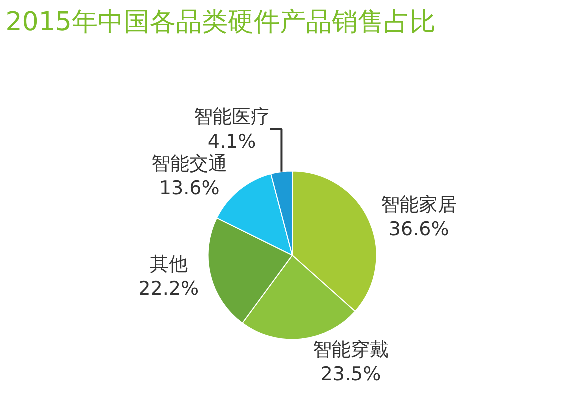  What do you see at coordinates (232, 117) in the screenshot?
I see `slice-label: 智能医疗` at bounding box center [232, 117].